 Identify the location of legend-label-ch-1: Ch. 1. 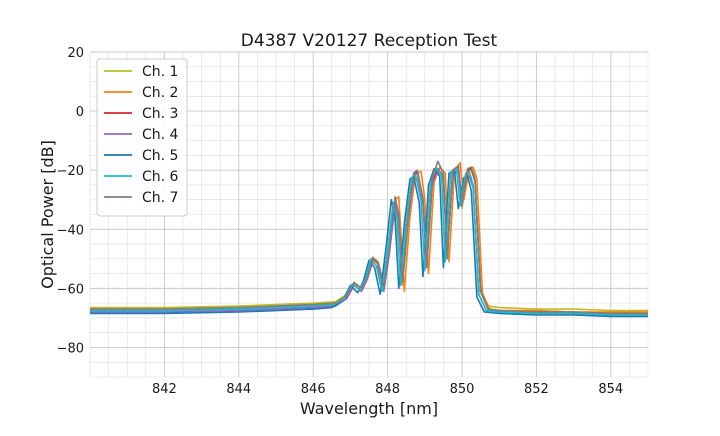
(160, 72).